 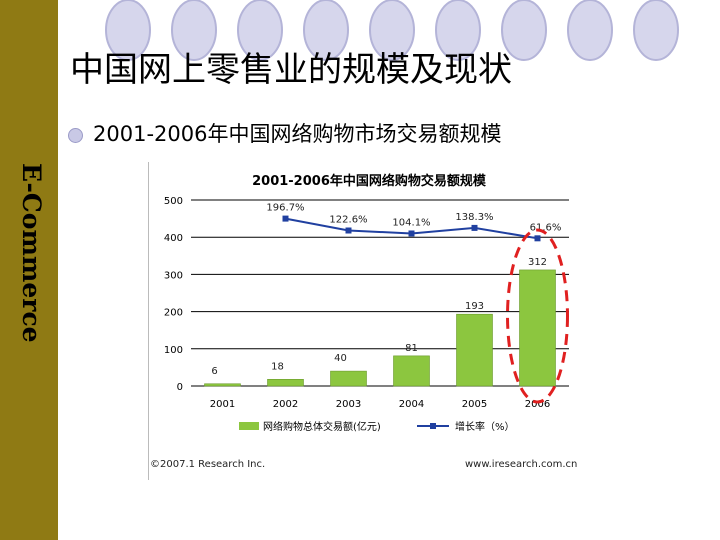 I want to click on y-tick-label: 100, so click(x=173, y=350).